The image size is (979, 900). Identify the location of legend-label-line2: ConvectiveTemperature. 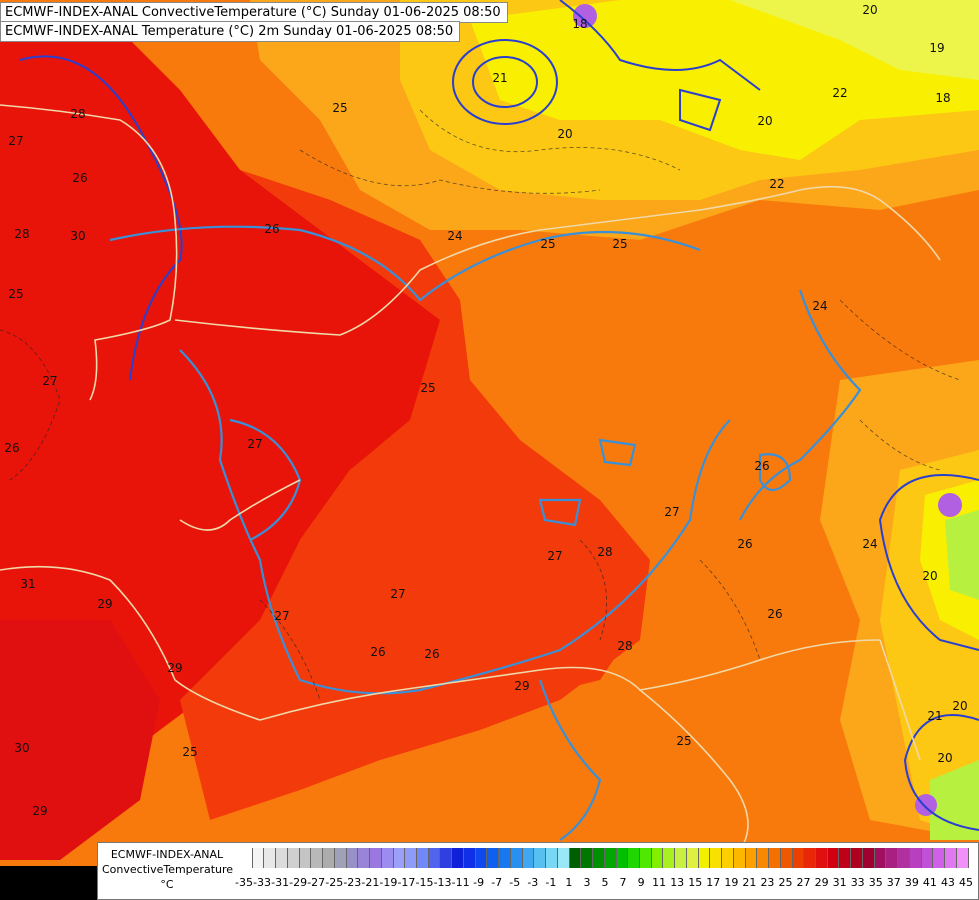
(168, 869).